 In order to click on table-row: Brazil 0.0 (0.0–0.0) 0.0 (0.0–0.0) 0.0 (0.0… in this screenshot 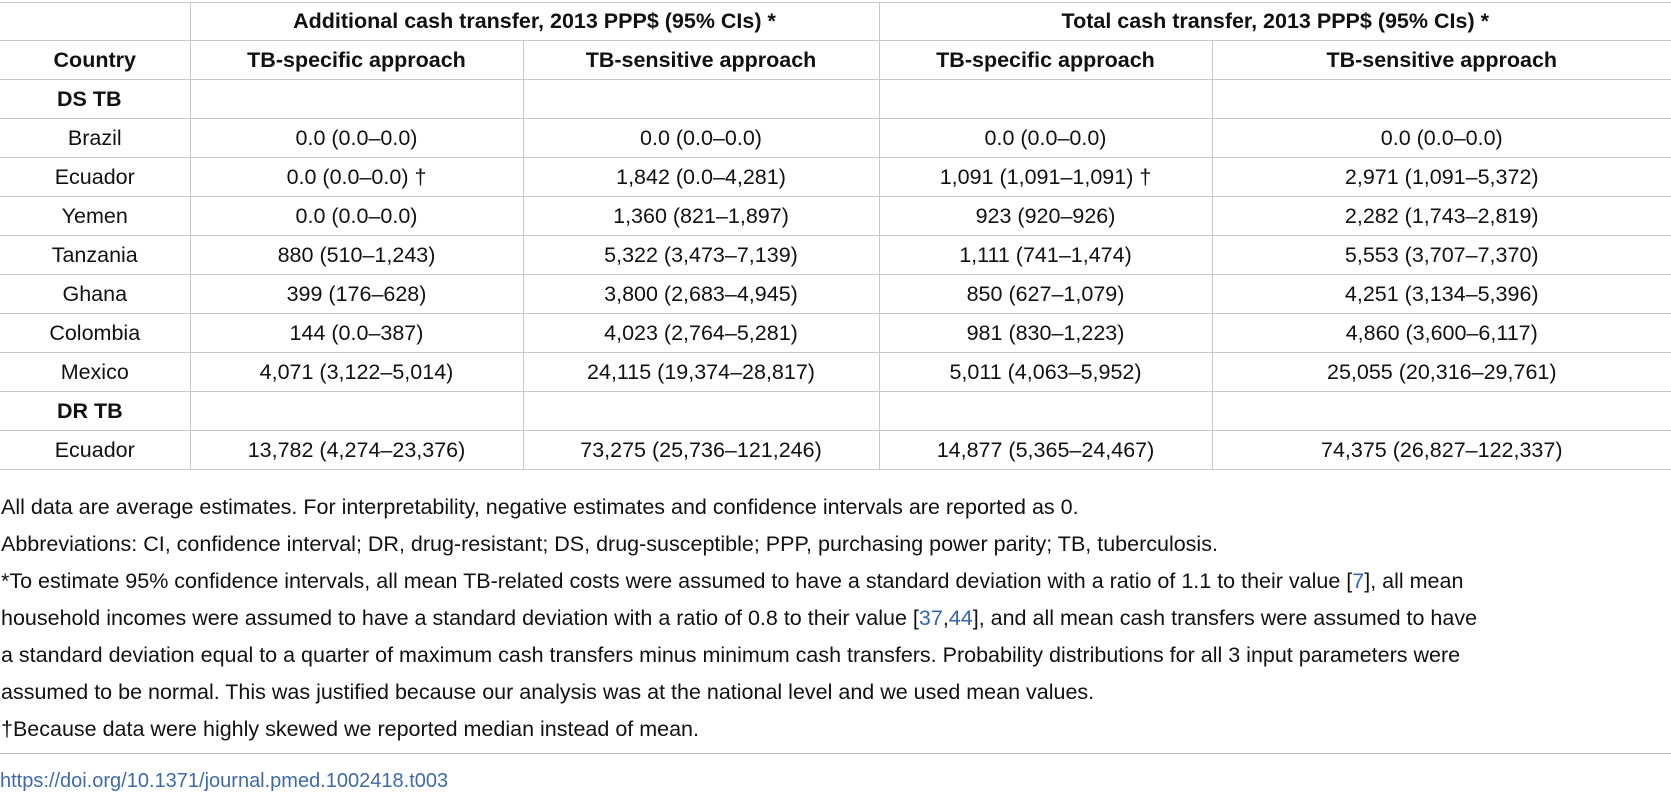, I will do `click(835, 138)`.